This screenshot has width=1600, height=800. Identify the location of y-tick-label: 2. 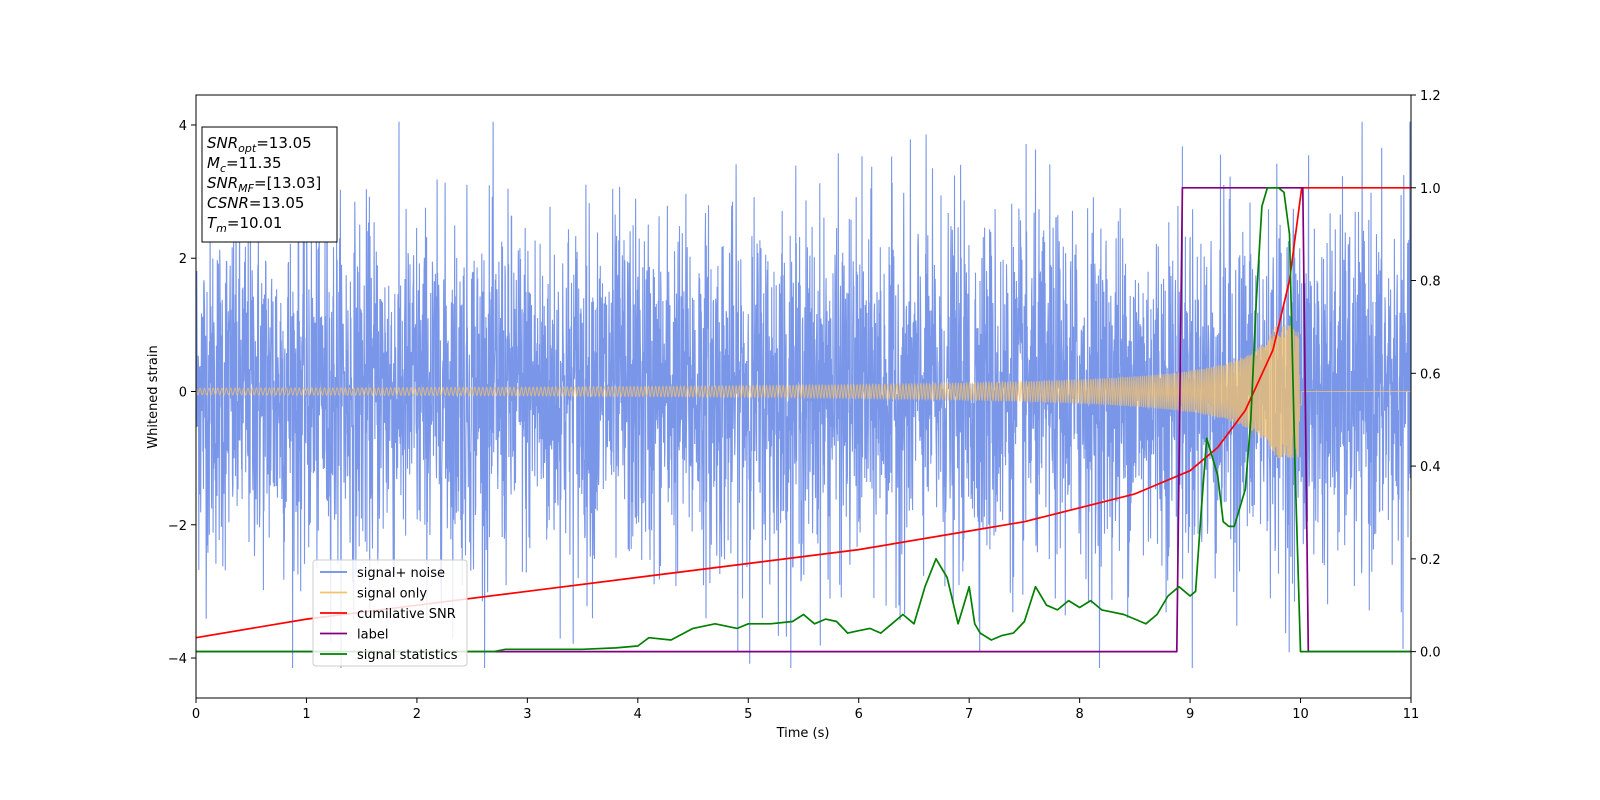
(183, 259).